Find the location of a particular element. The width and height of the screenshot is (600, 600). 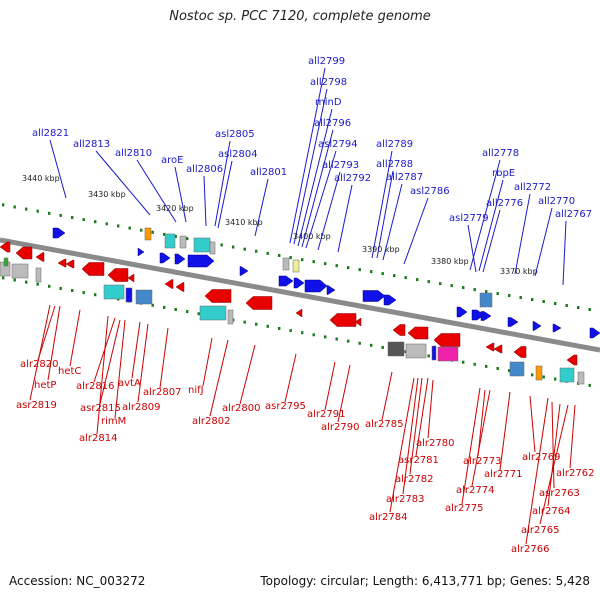

gene-label: hetC is located at coordinates (69, 371).